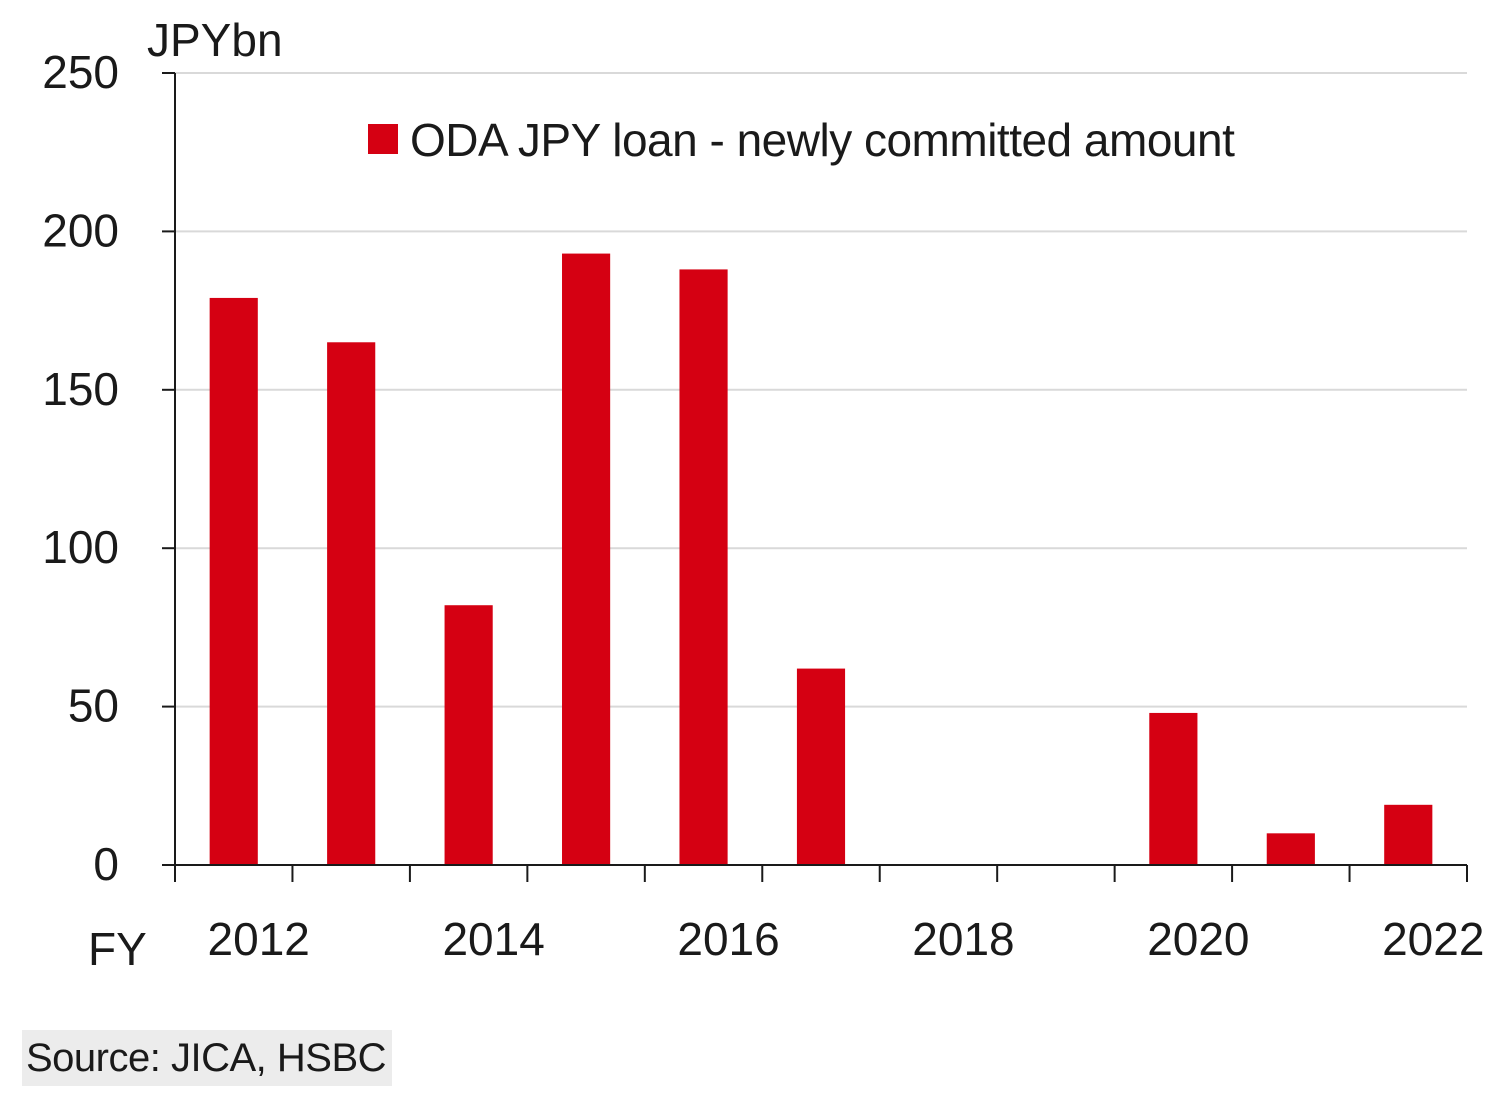  What do you see at coordinates (703, 567) in the screenshot?
I see `bar-2016` at bounding box center [703, 567].